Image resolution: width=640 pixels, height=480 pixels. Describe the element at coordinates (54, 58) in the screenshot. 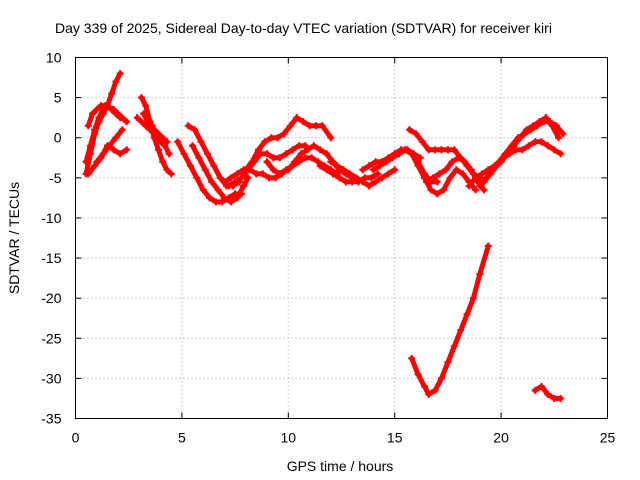

I see `y-tick-label: 10` at that location.